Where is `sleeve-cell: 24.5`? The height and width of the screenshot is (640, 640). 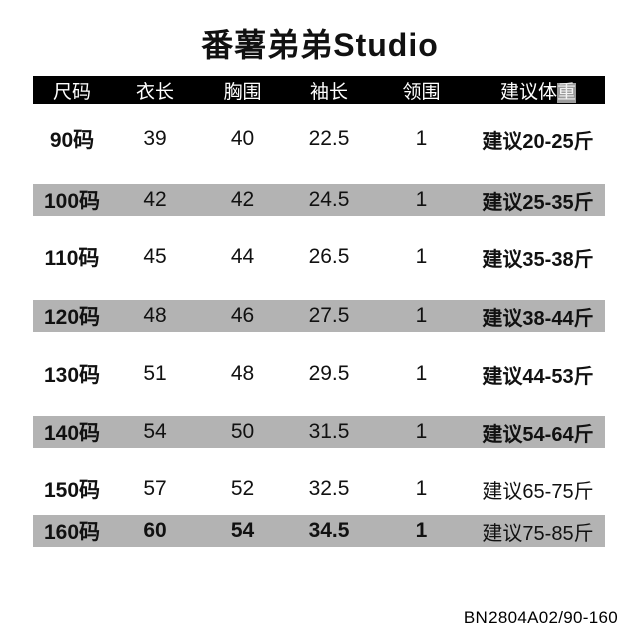 sleeve-cell: 24.5 is located at coordinates (329, 199).